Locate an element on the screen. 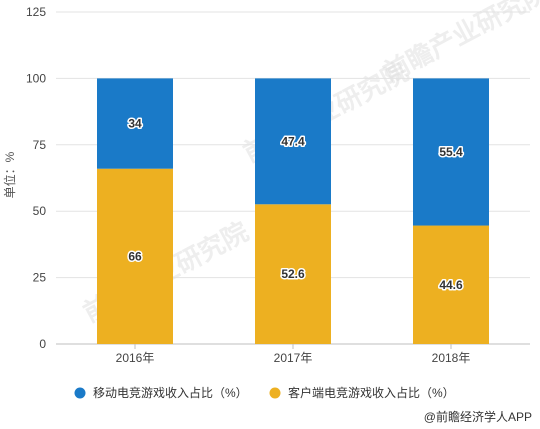 The image size is (540, 429). y-tick-label: 25 is located at coordinates (40, 278).